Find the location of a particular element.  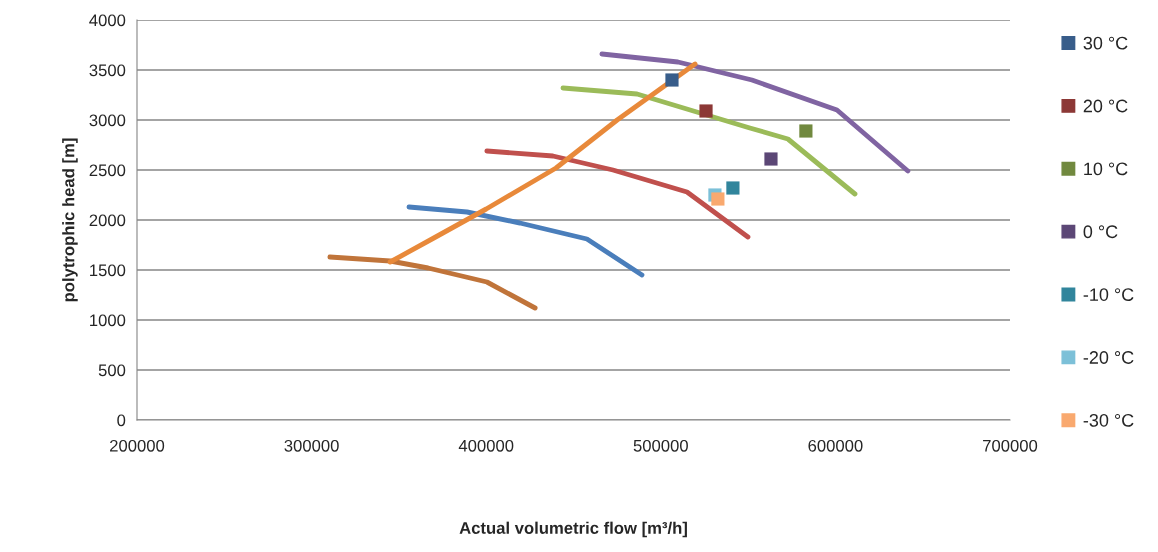

y-tick-label: 500 is located at coordinates (112, 370).